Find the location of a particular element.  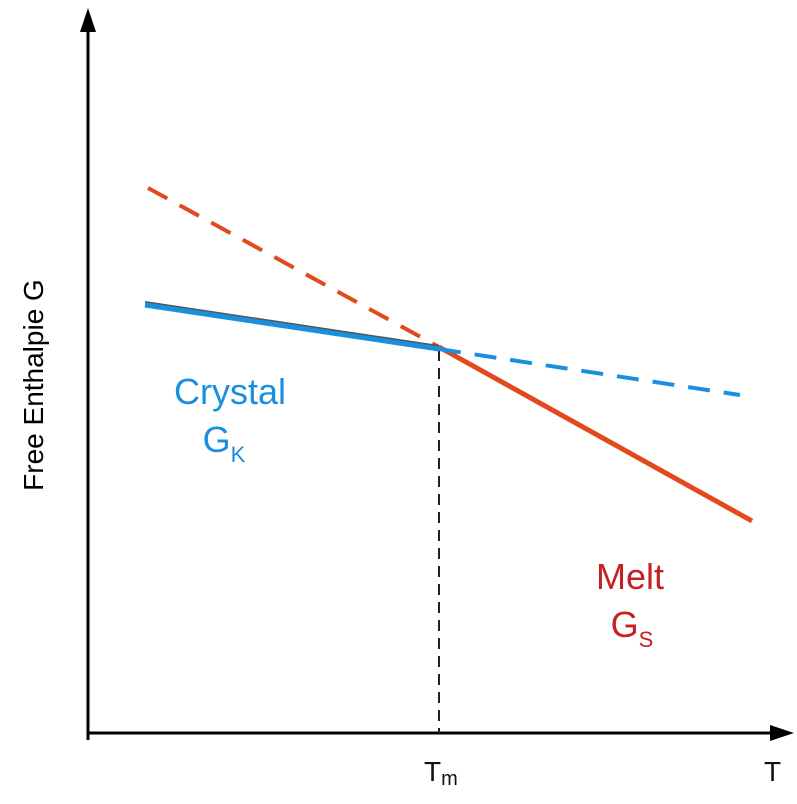

tm-tick-label: Tm is located at coordinates (441, 773).